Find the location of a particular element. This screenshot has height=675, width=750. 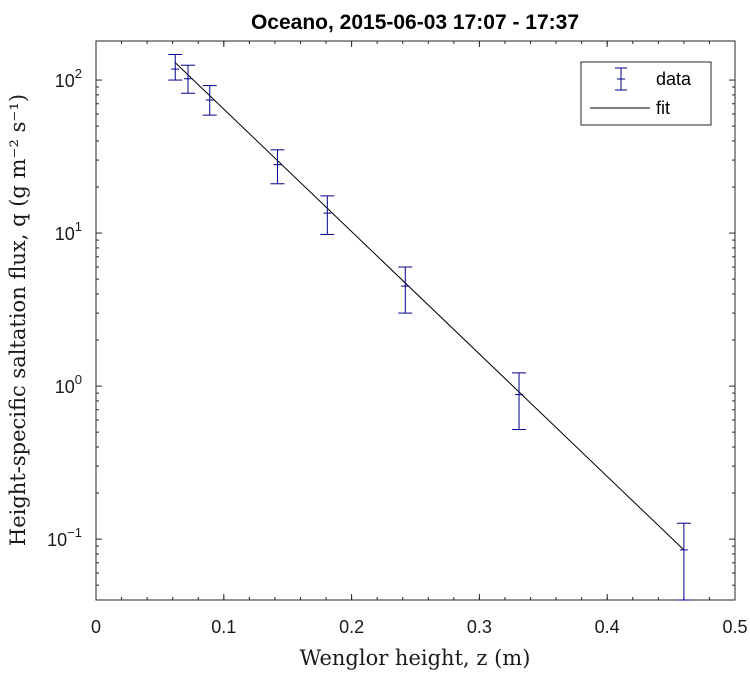

x-tick-label: 0.4 is located at coordinates (607, 627).